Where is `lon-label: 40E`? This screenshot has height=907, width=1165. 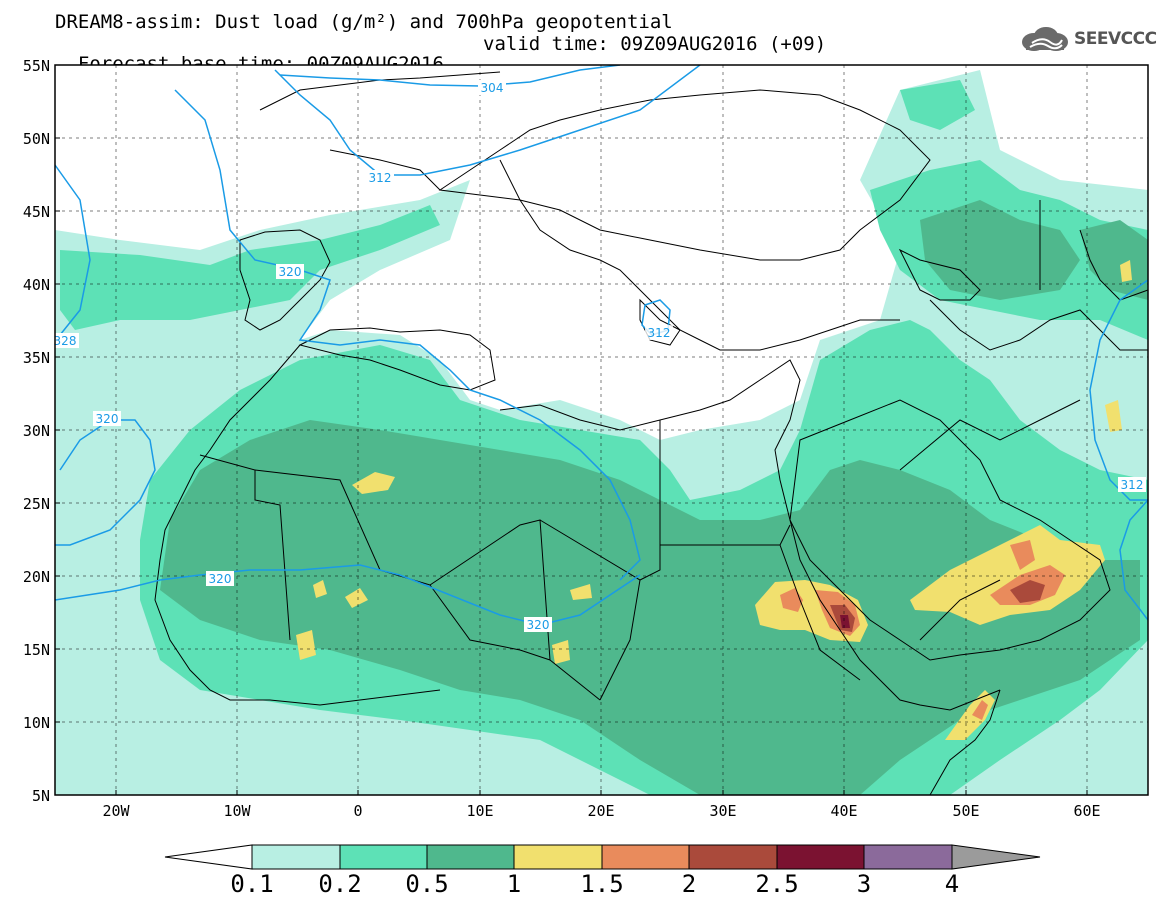
lon-label: 40E is located at coordinates (844, 811).